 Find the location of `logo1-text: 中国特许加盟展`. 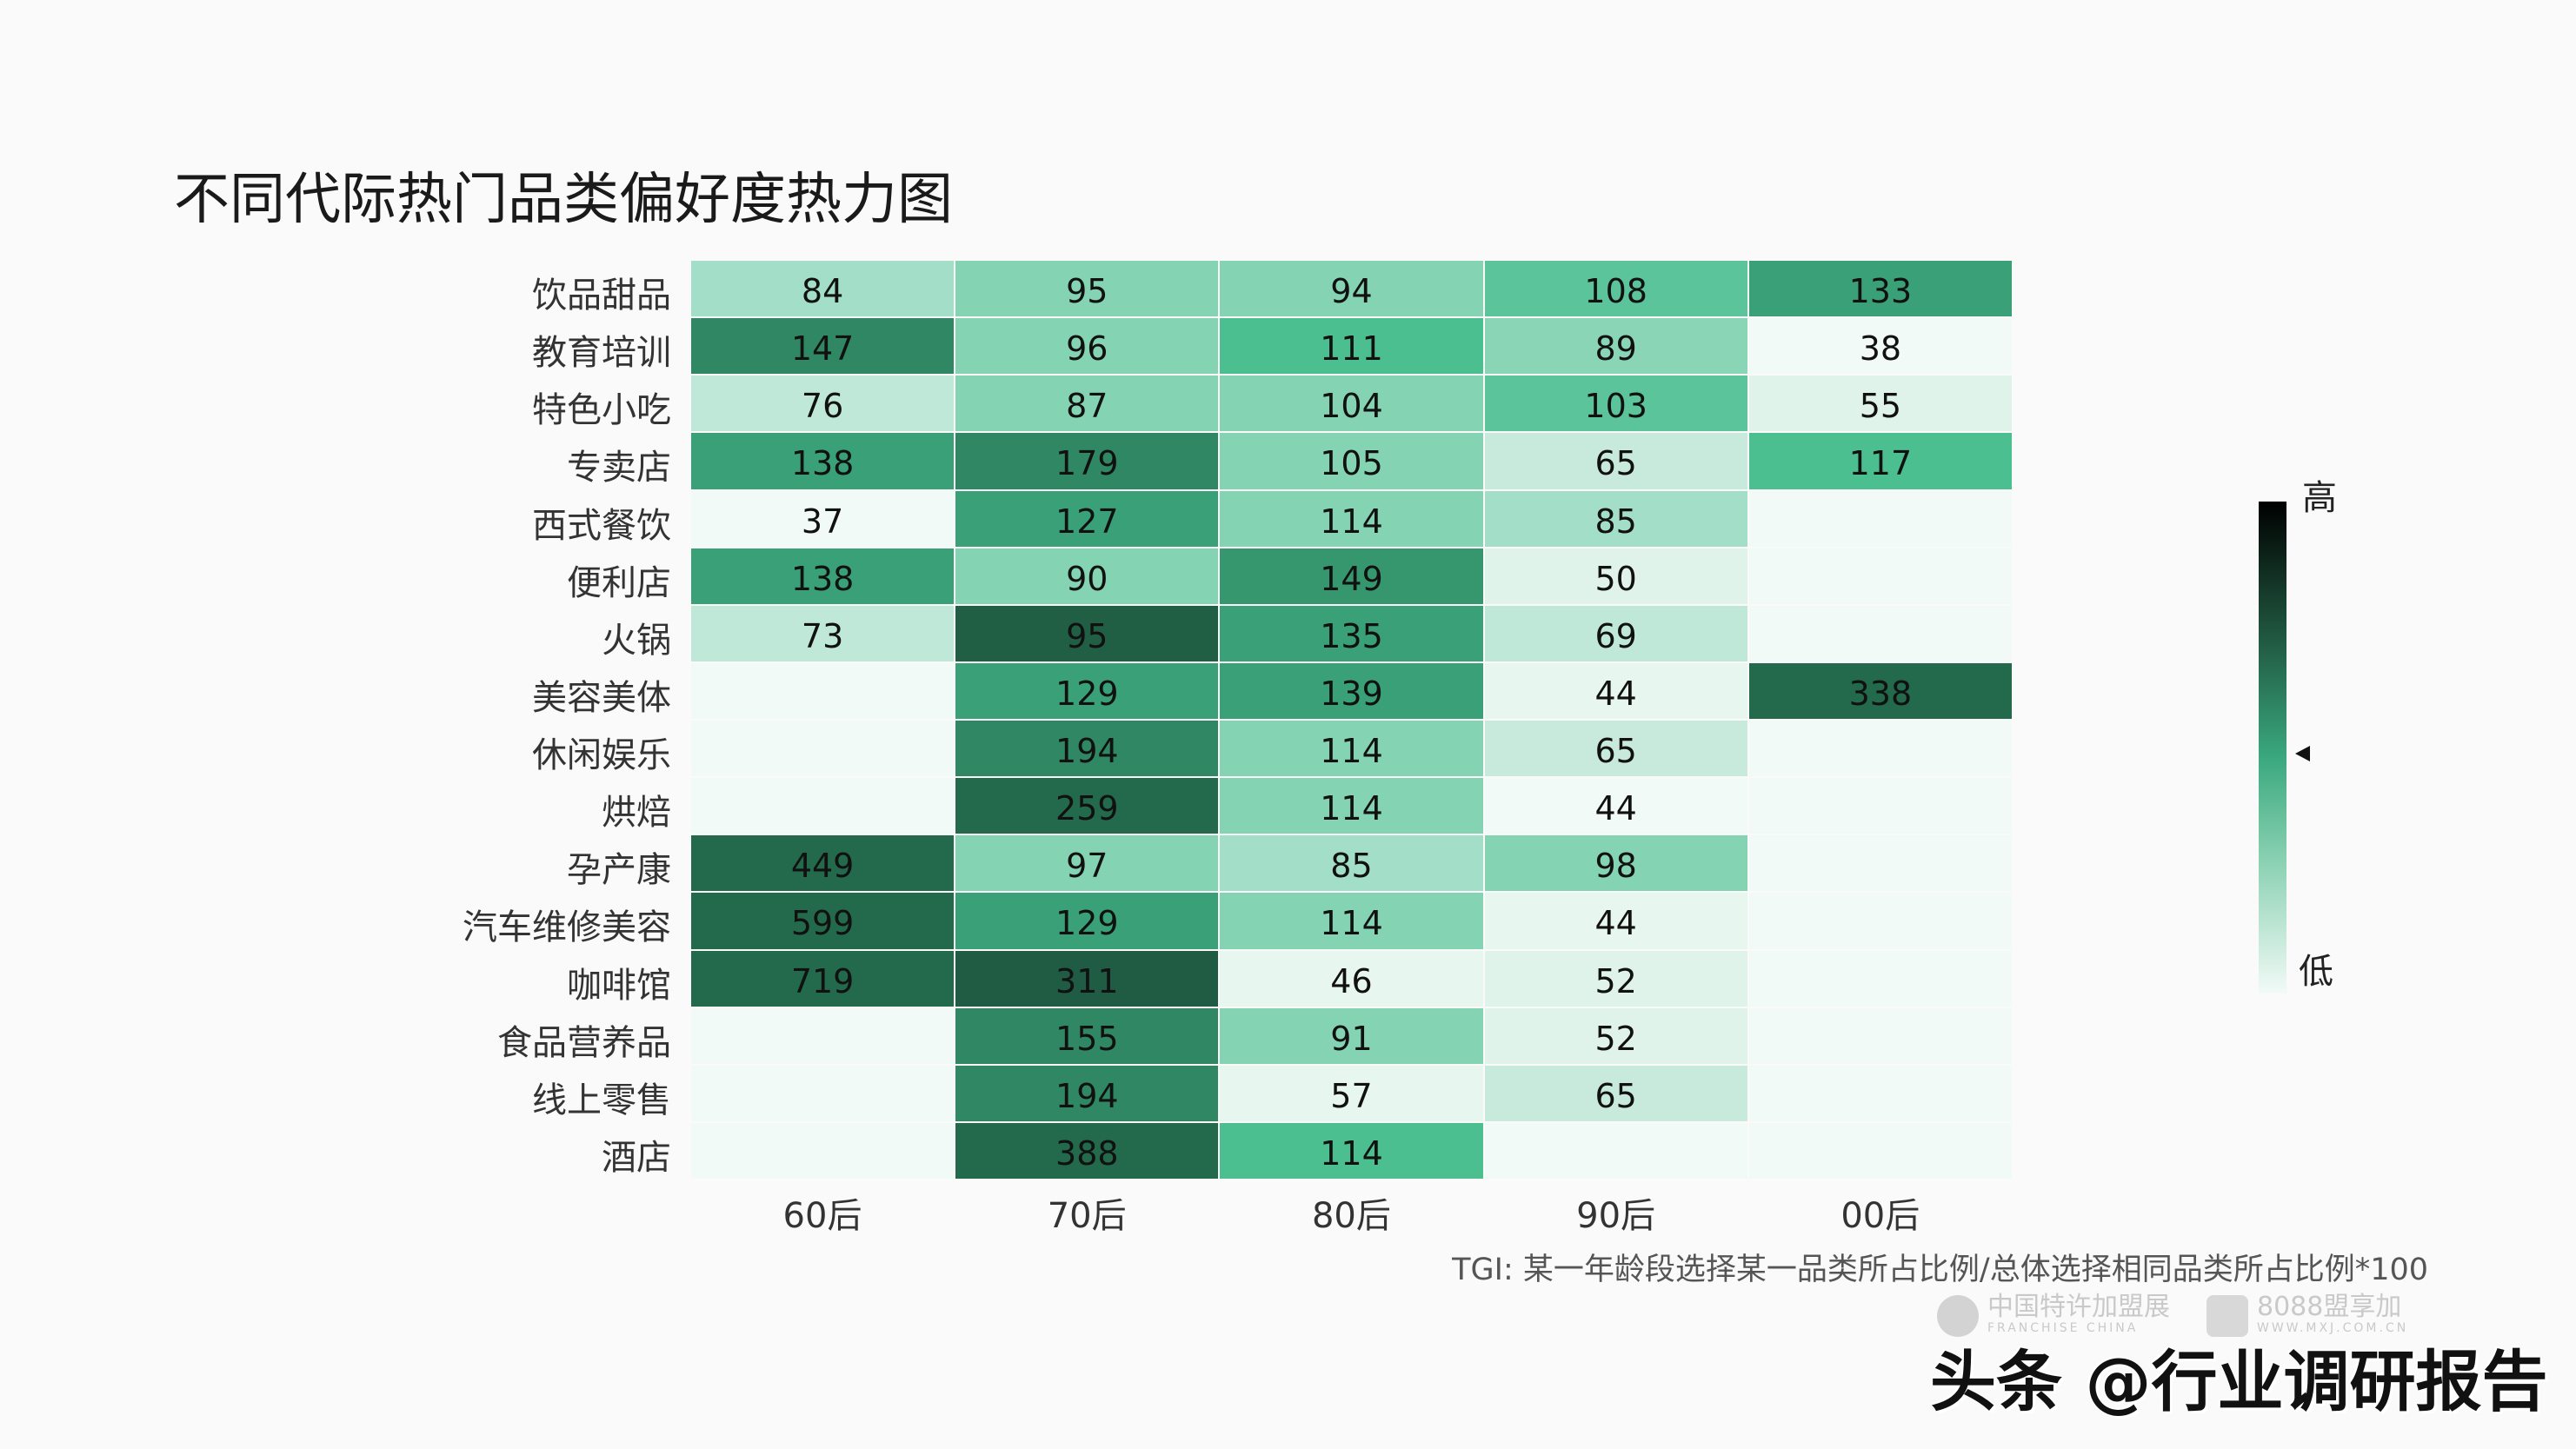

logo1-text: 中国特许加盟展 is located at coordinates (2078, 1307).